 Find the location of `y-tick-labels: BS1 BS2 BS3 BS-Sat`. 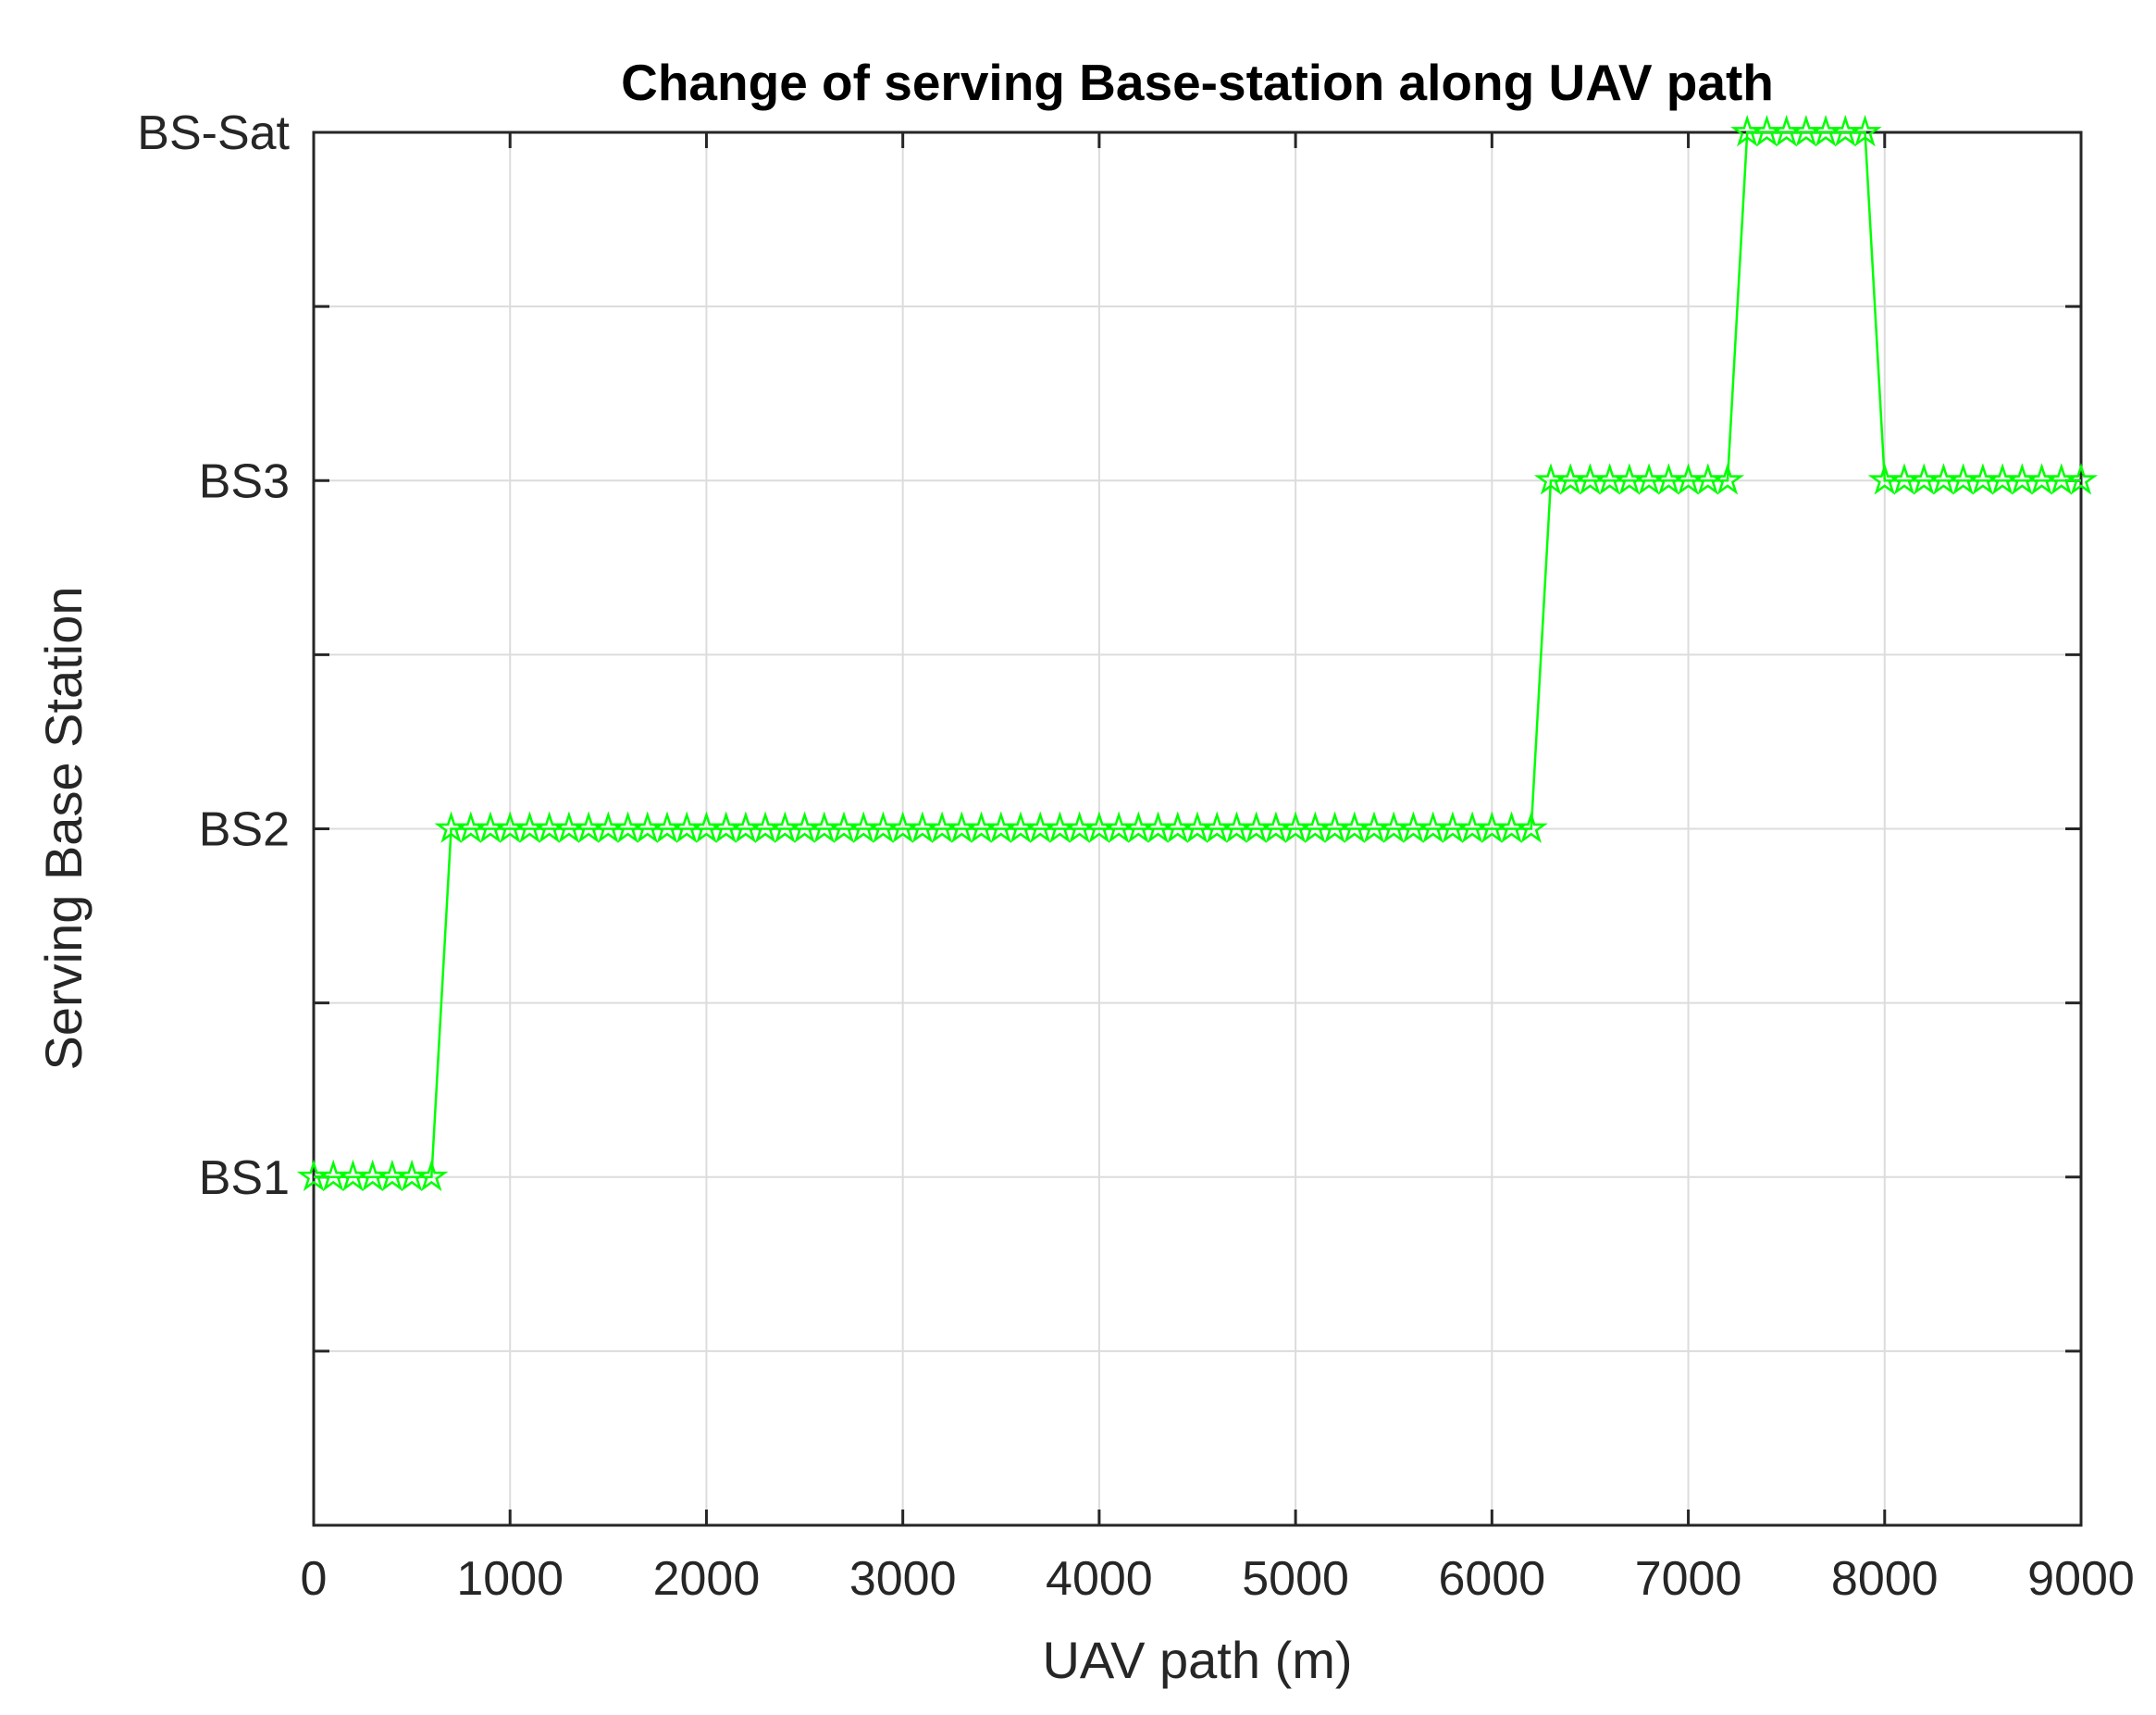

y-tick-labels: BS1 BS2 BS3 BS-Sat is located at coordinates (213, 655).